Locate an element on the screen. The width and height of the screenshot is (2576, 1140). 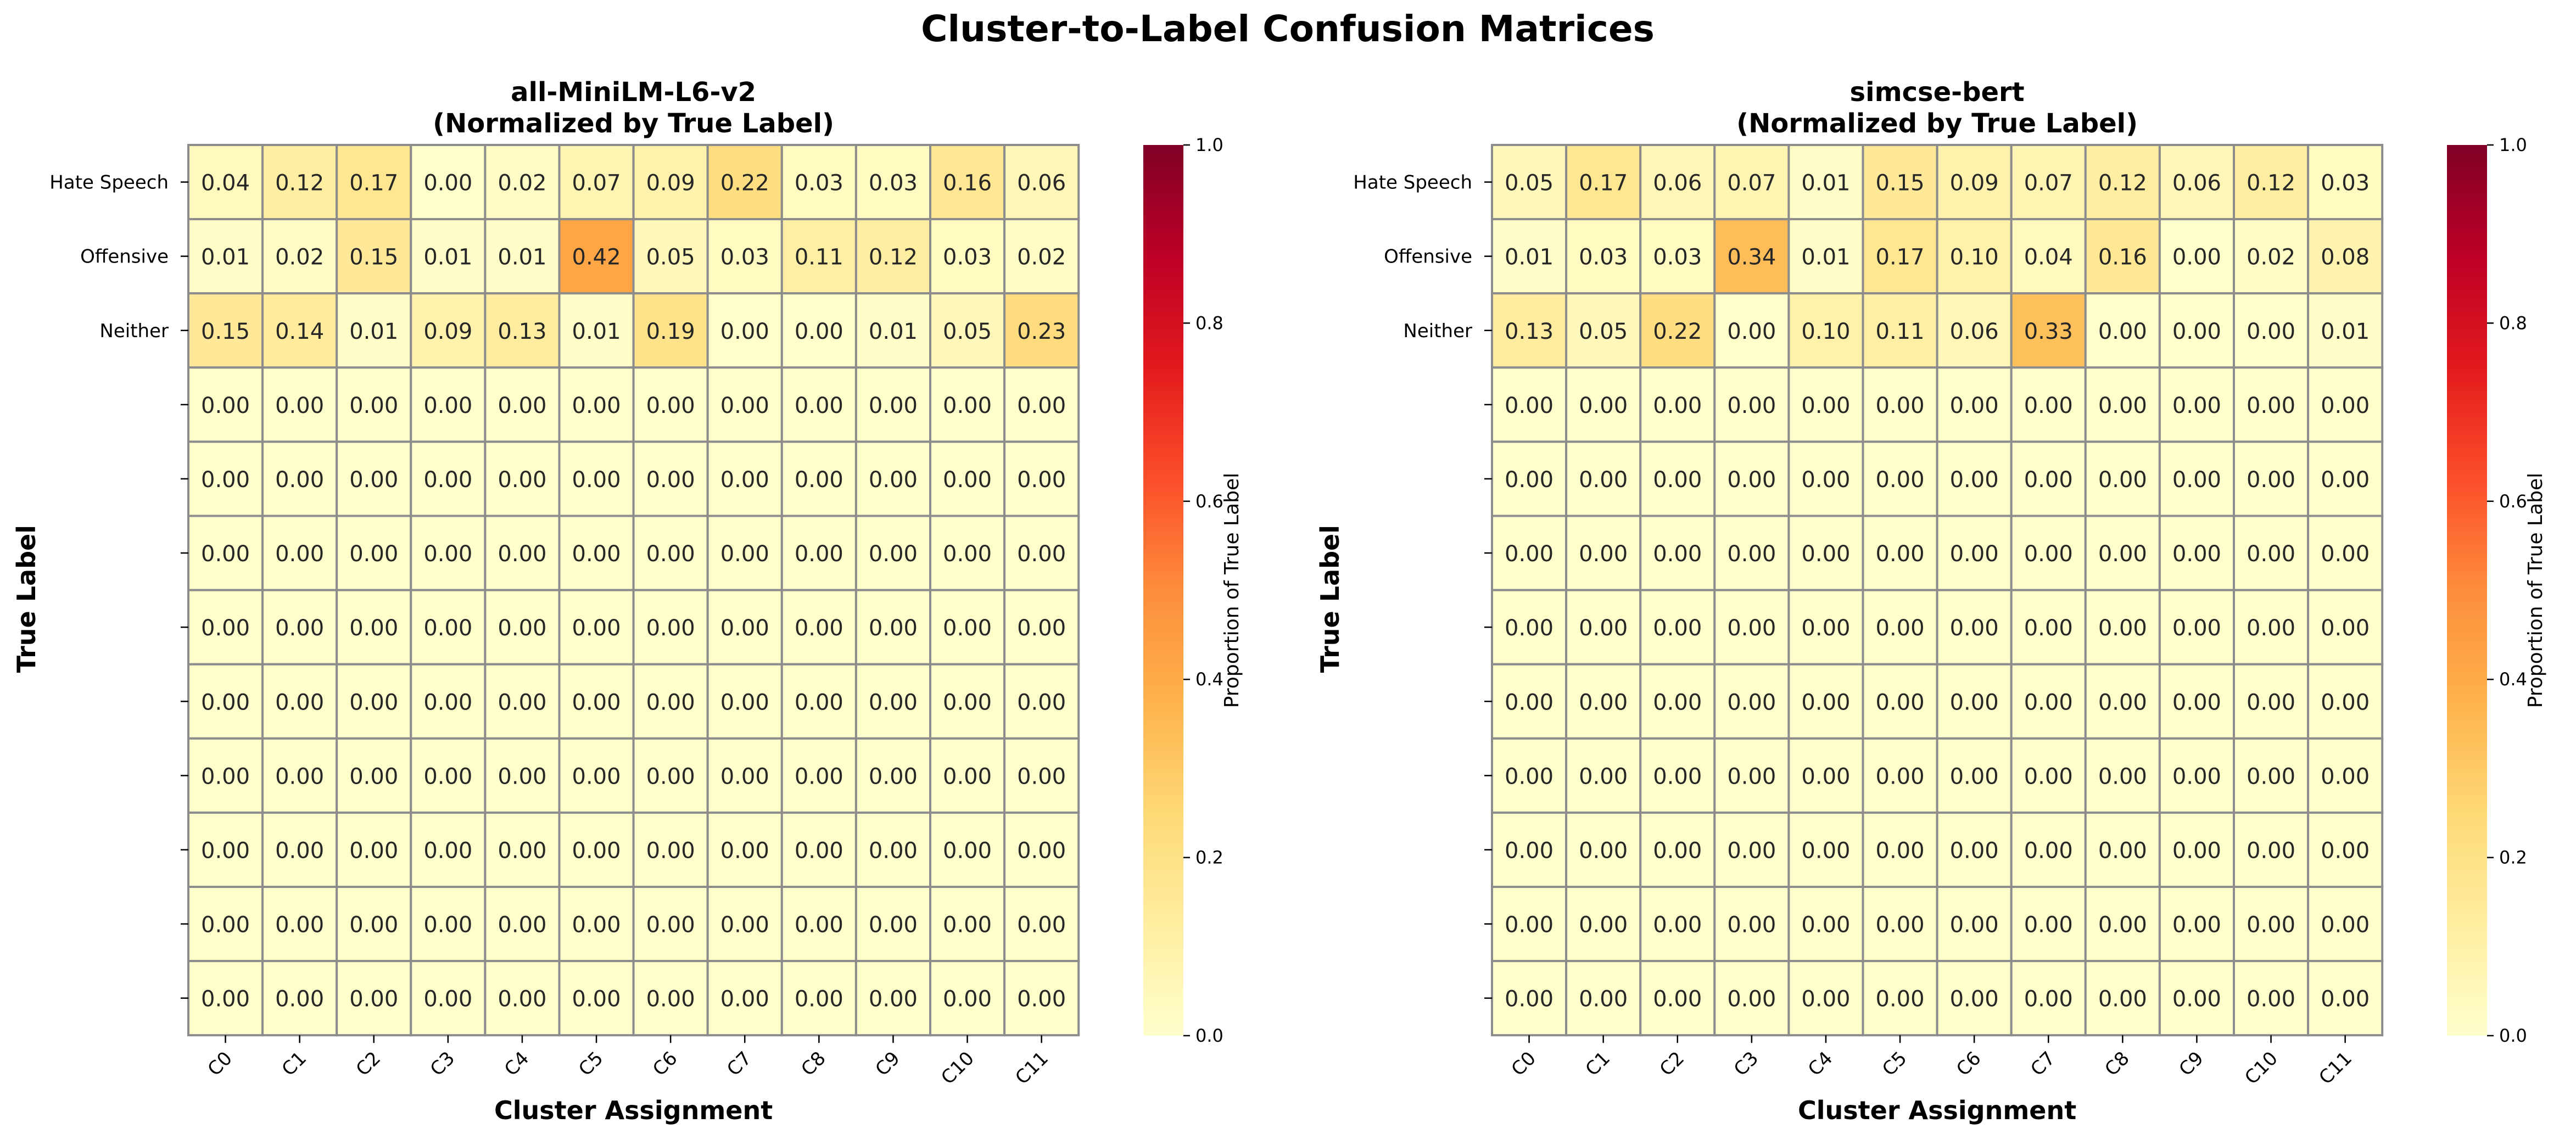
cell-value-label: 0.17 is located at coordinates (1901, 257).